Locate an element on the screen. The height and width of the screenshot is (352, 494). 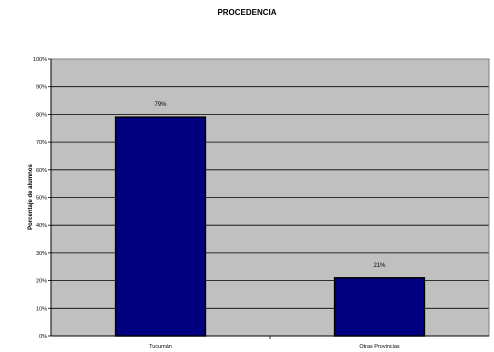
x-tick-label: Tucumán is located at coordinates (160, 347).